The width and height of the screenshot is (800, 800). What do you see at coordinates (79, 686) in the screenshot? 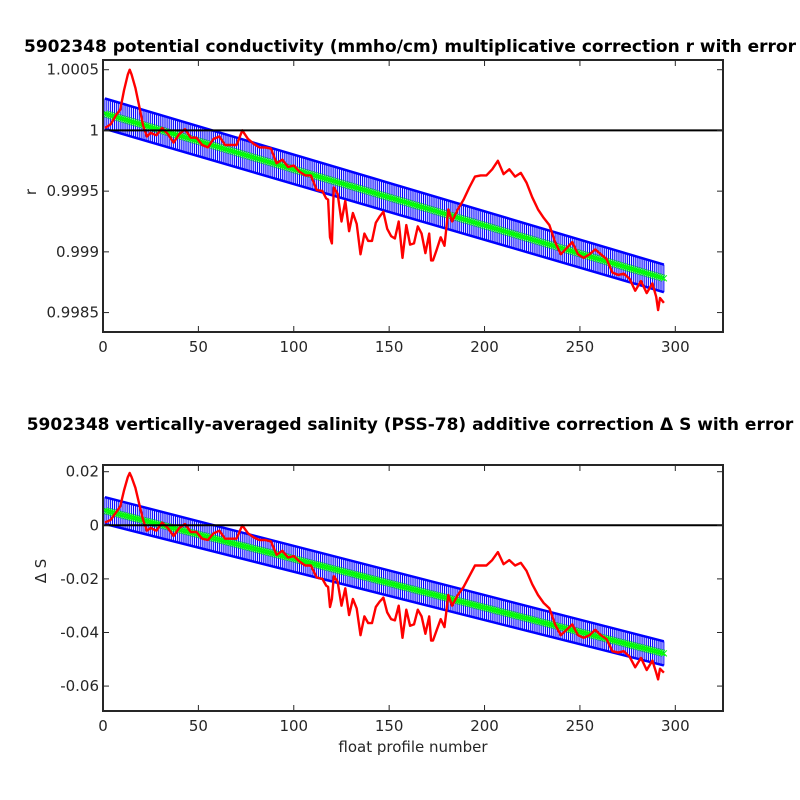
I see `chart-2-y-tick-label: -0.06` at bounding box center [79, 686].